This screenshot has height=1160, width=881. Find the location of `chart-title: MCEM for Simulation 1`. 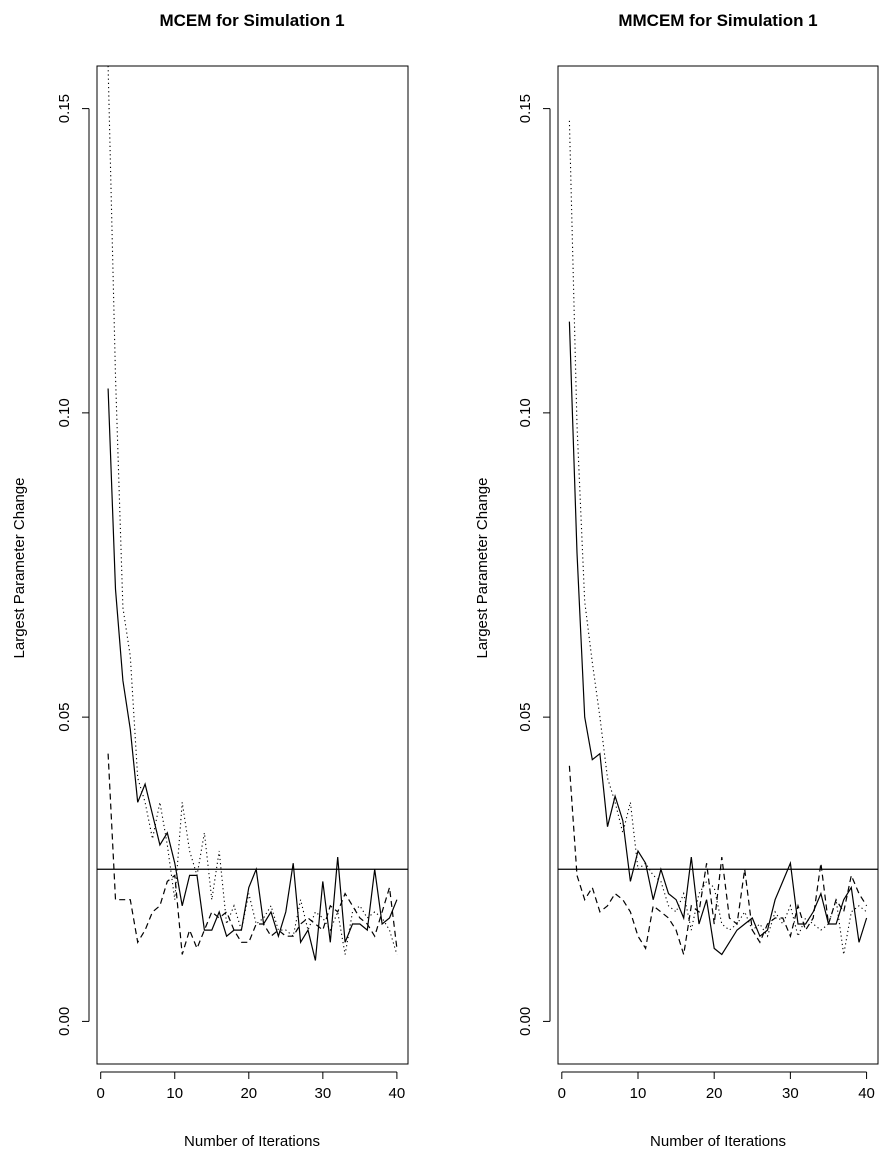

chart-title: MCEM for Simulation 1 is located at coordinates (251, 20).